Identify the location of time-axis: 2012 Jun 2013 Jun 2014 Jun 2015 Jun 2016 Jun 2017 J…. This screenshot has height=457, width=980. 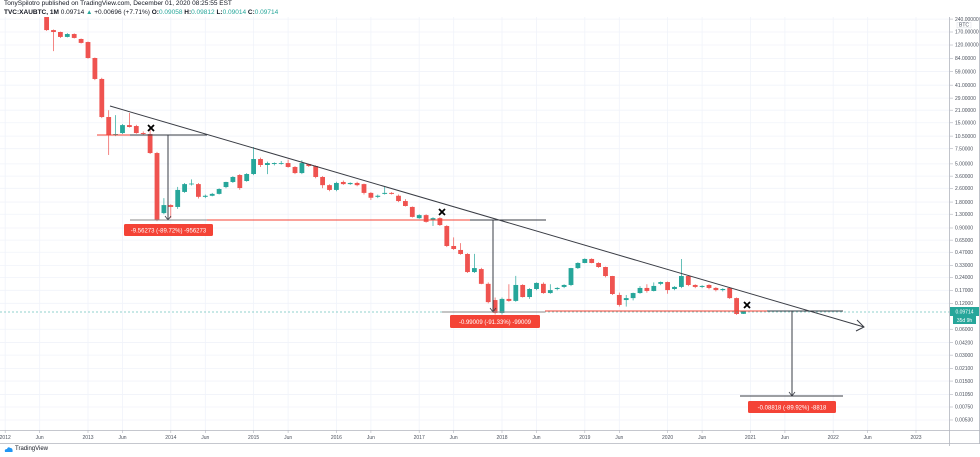
(461, 435).